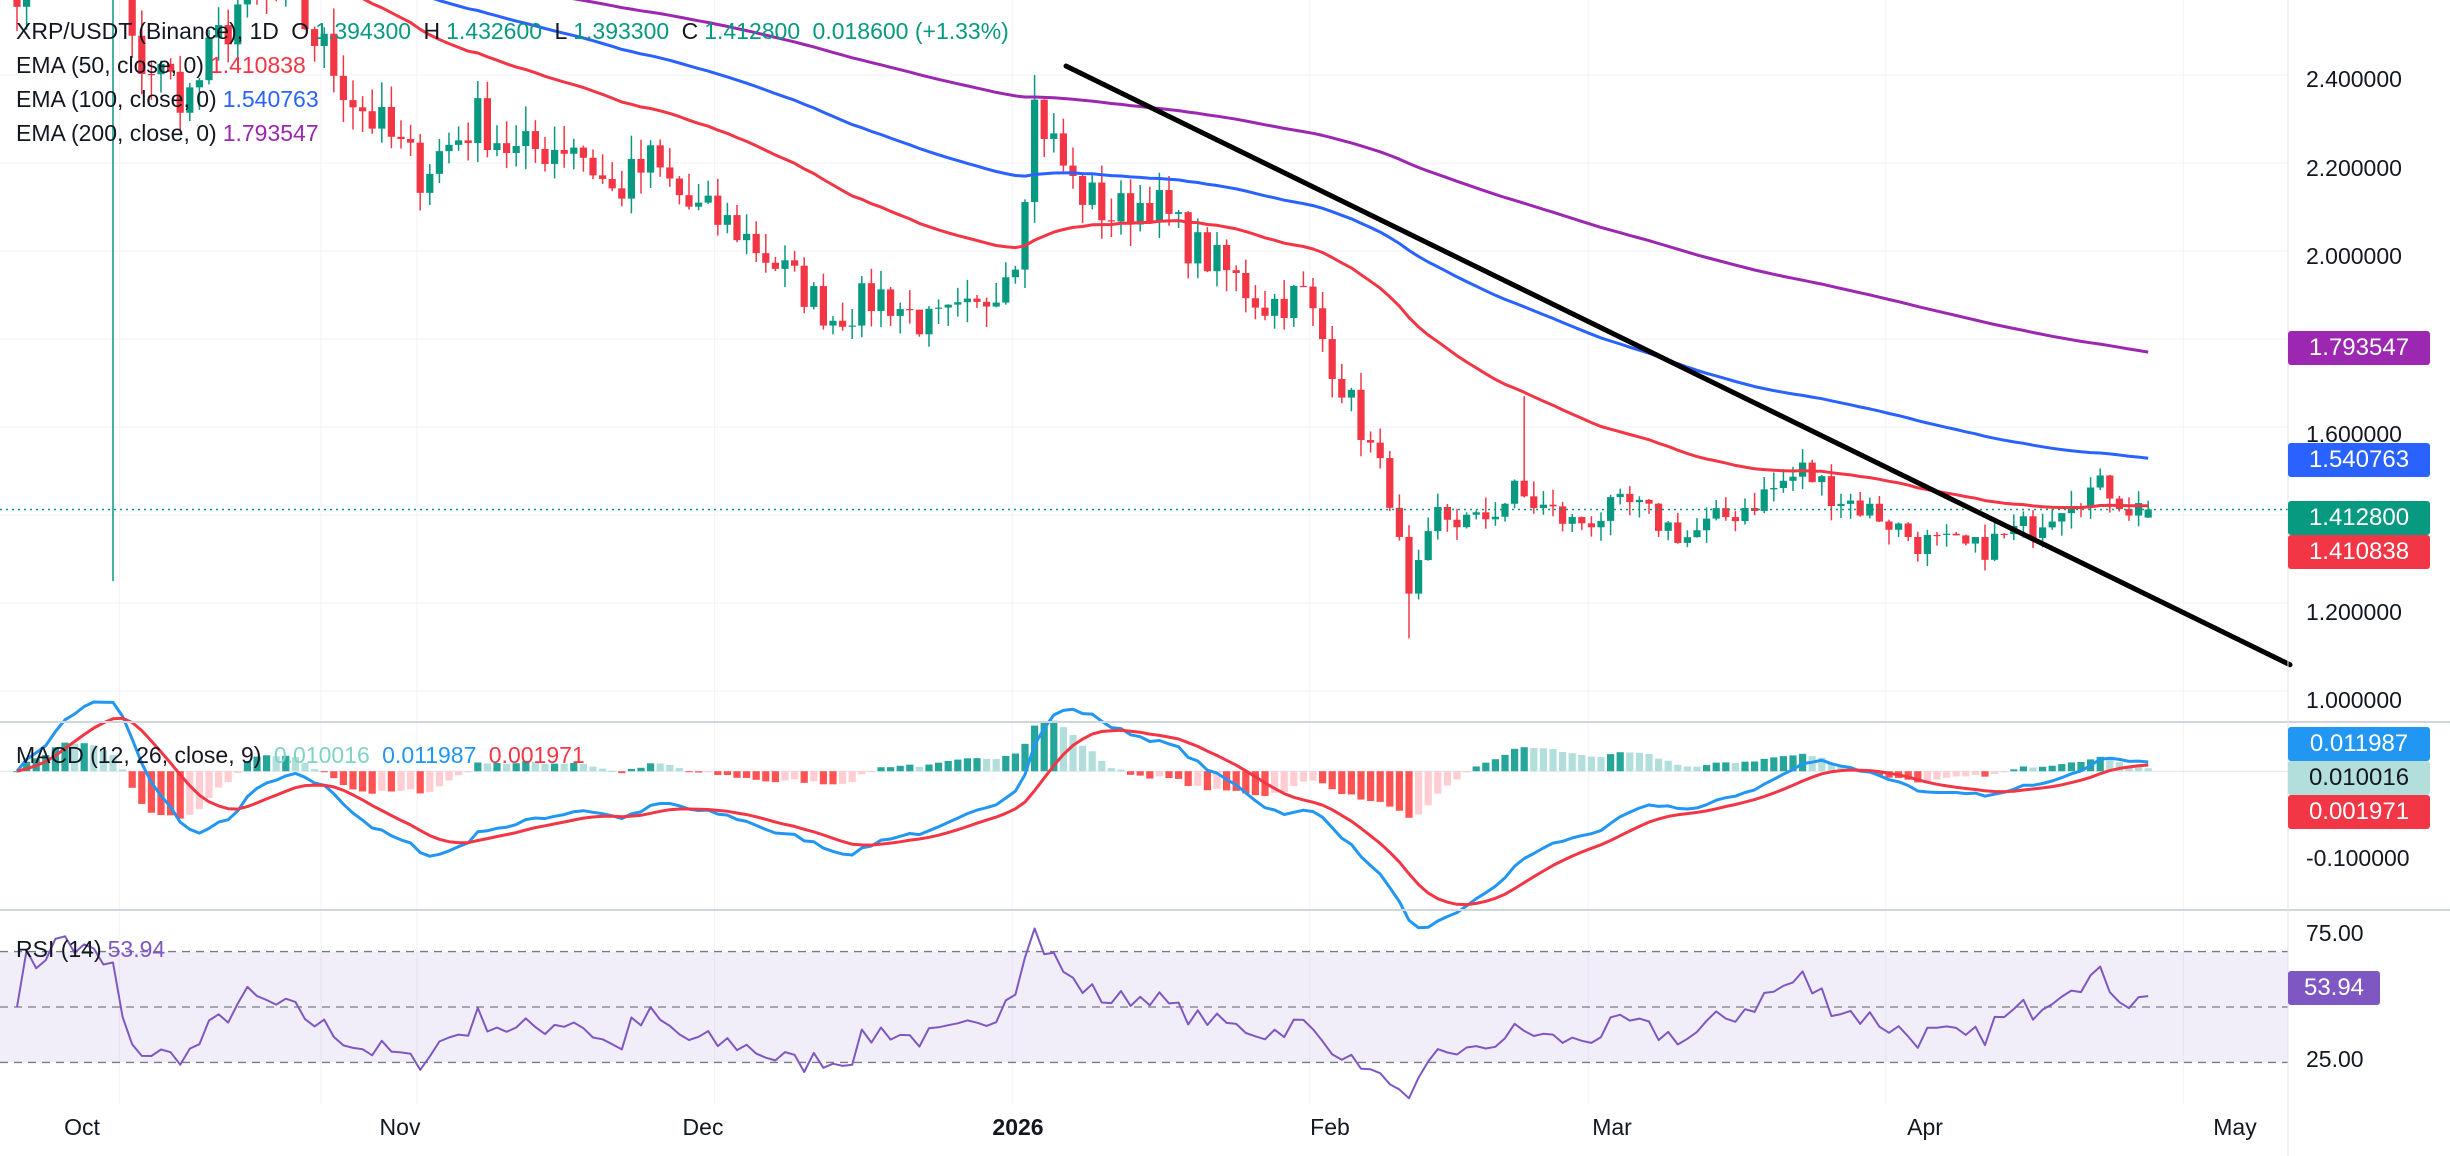 This screenshot has height=1156, width=2450. I want to click on price-tick-1.6: 1.600000, so click(2354, 434).